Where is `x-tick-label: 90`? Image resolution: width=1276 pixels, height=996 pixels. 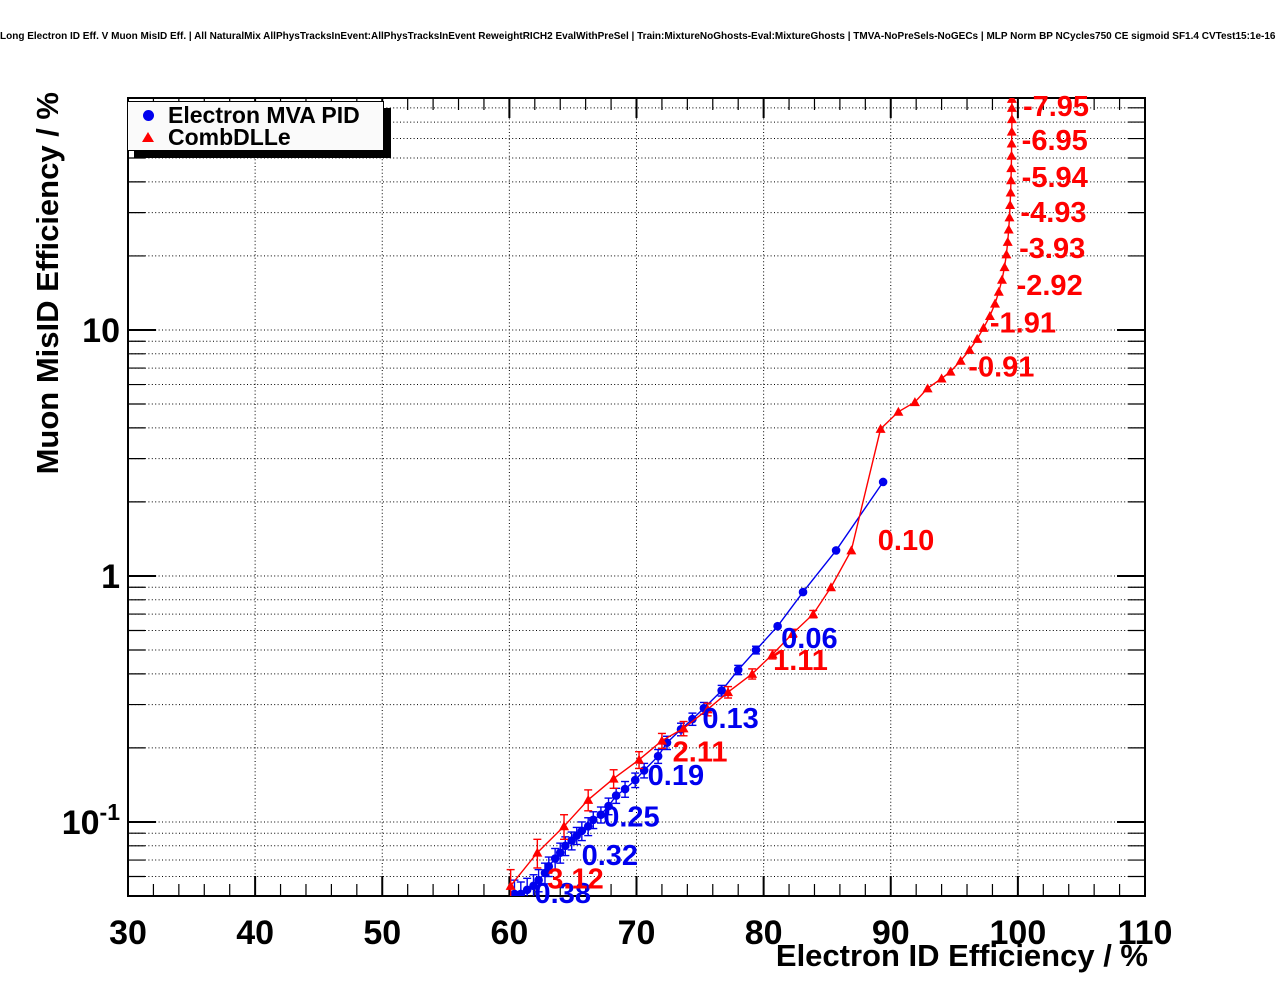
x-tick-label: 90 is located at coordinates (891, 933).